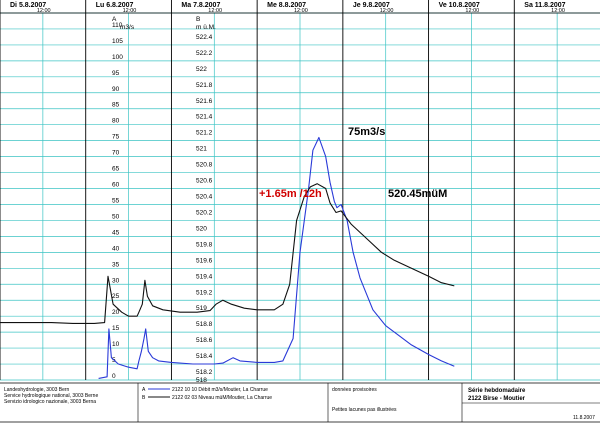  Describe the element at coordinates (371, 5) in the screenshot. I see `day-label: Je 9.8.2007` at that location.